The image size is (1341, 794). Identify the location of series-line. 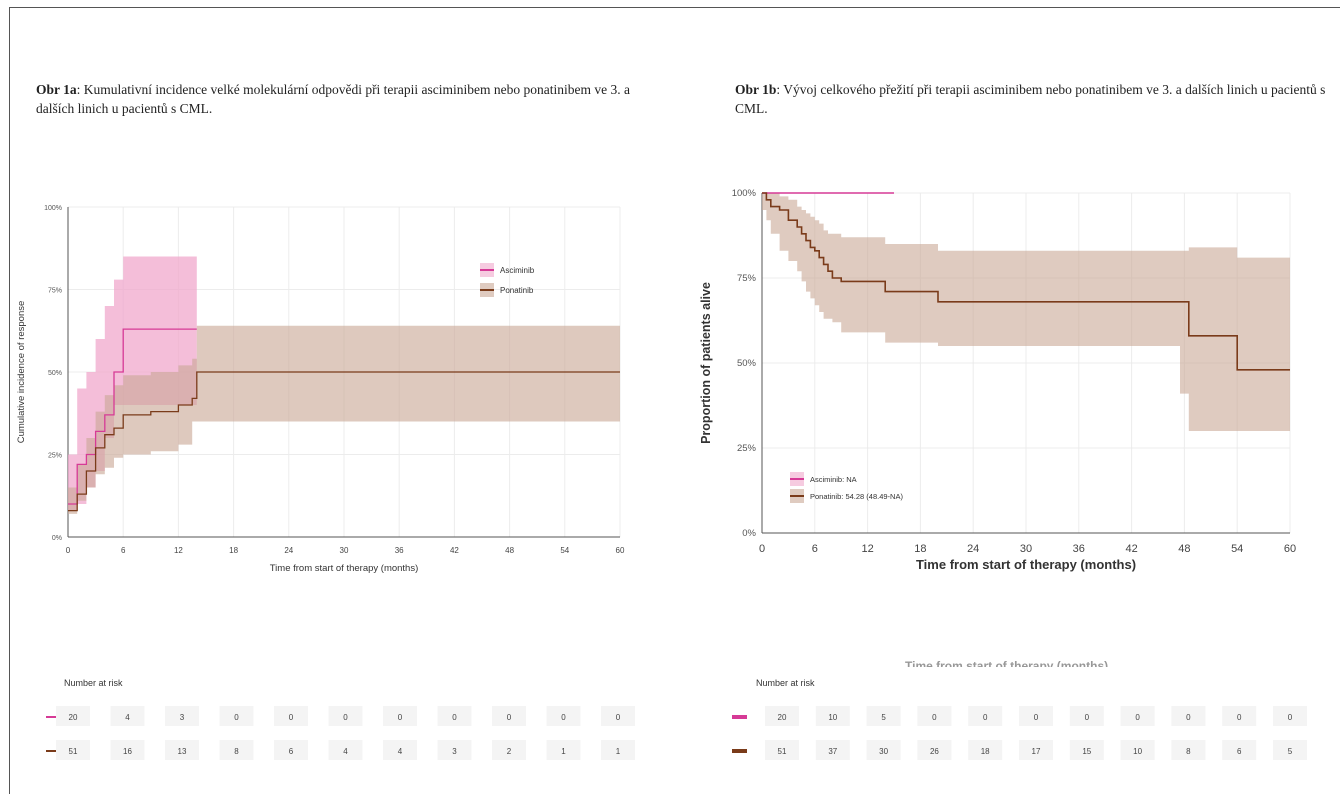
(132, 416).